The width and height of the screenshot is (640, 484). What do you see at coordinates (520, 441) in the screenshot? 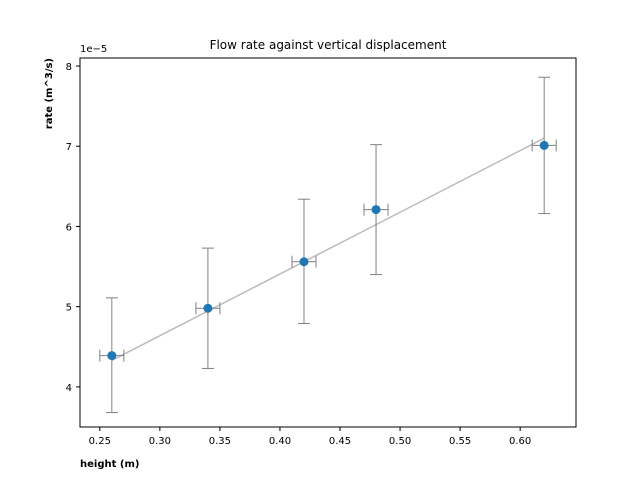
I see `x-tick-label: 0.60` at bounding box center [520, 441].